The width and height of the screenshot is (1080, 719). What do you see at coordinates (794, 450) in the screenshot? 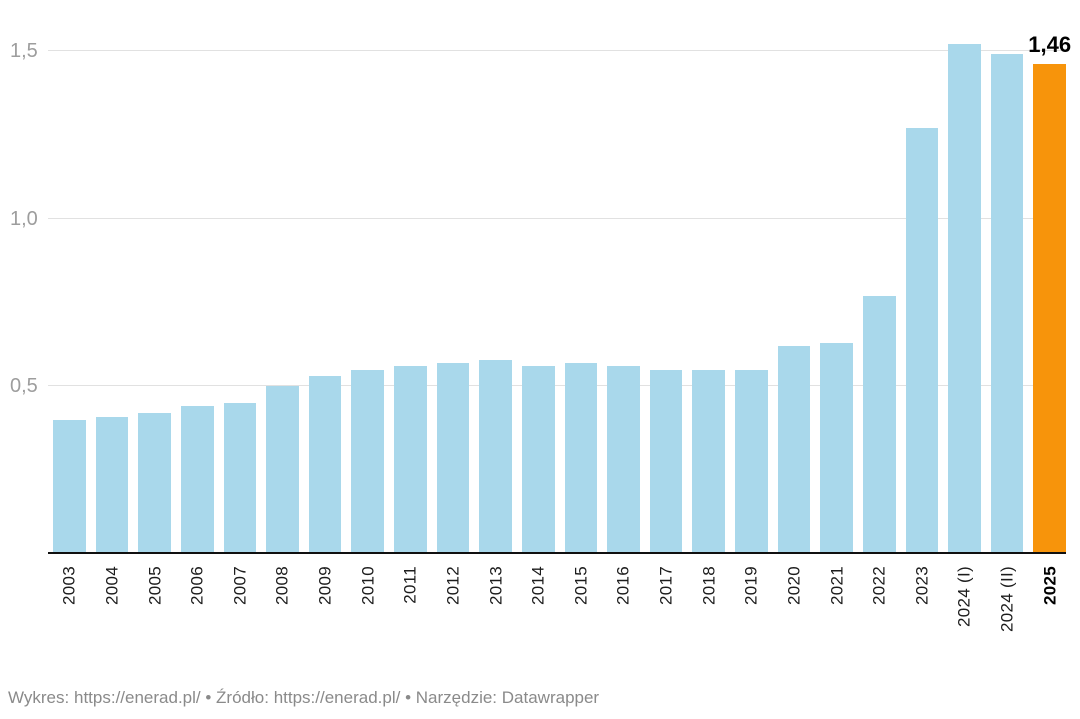
I see `bar-2020` at bounding box center [794, 450].